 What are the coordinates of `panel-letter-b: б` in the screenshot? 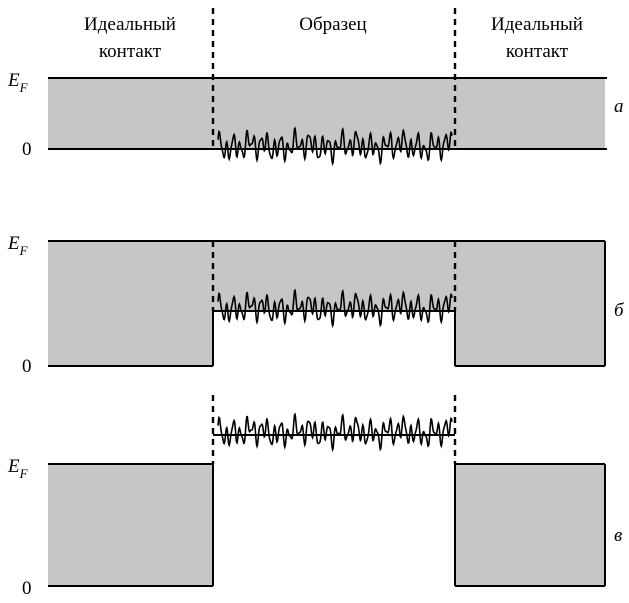 It's located at (619, 310).